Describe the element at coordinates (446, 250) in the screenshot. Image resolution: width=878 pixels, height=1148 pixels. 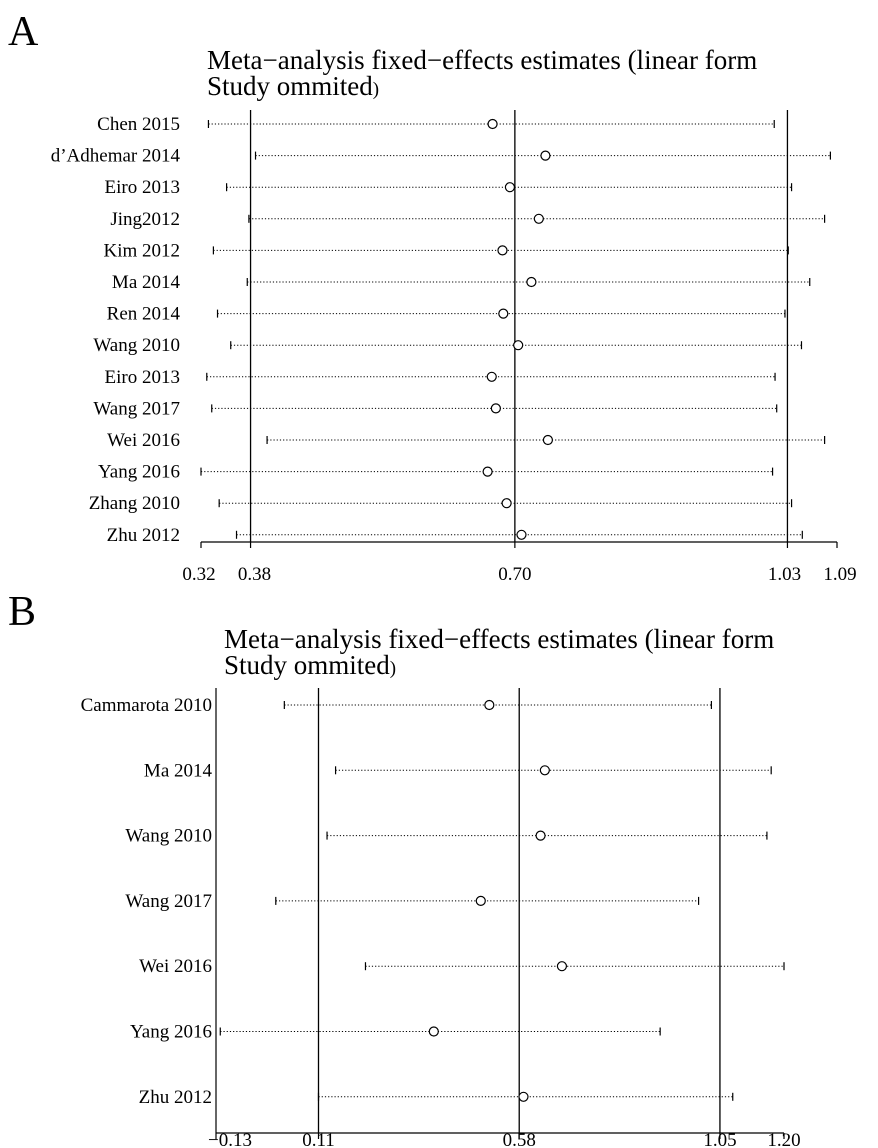
I see `study-row: Kim 2012` at that location.